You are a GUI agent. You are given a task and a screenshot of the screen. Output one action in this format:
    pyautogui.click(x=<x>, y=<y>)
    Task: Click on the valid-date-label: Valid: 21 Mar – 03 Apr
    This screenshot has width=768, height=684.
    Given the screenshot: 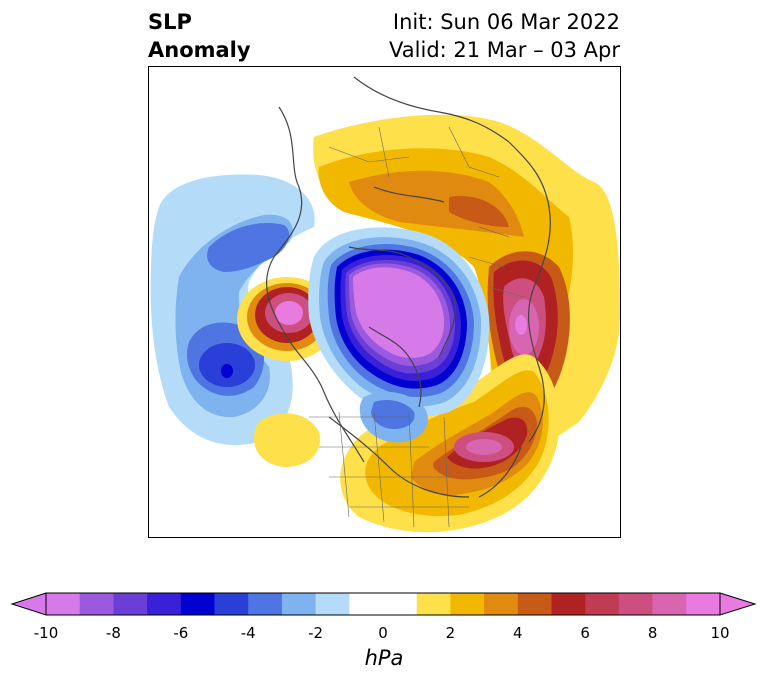 What is the action you would take?
    pyautogui.click(x=504, y=50)
    